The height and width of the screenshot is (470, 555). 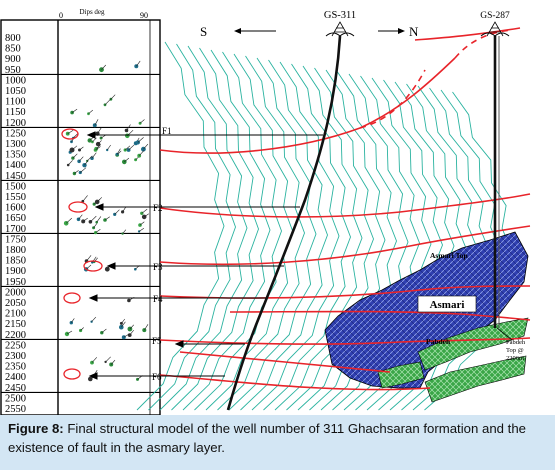 What do you see at coordinates (15, 324) in the screenshot?
I see `depth-label: 2150` at bounding box center [15, 324].